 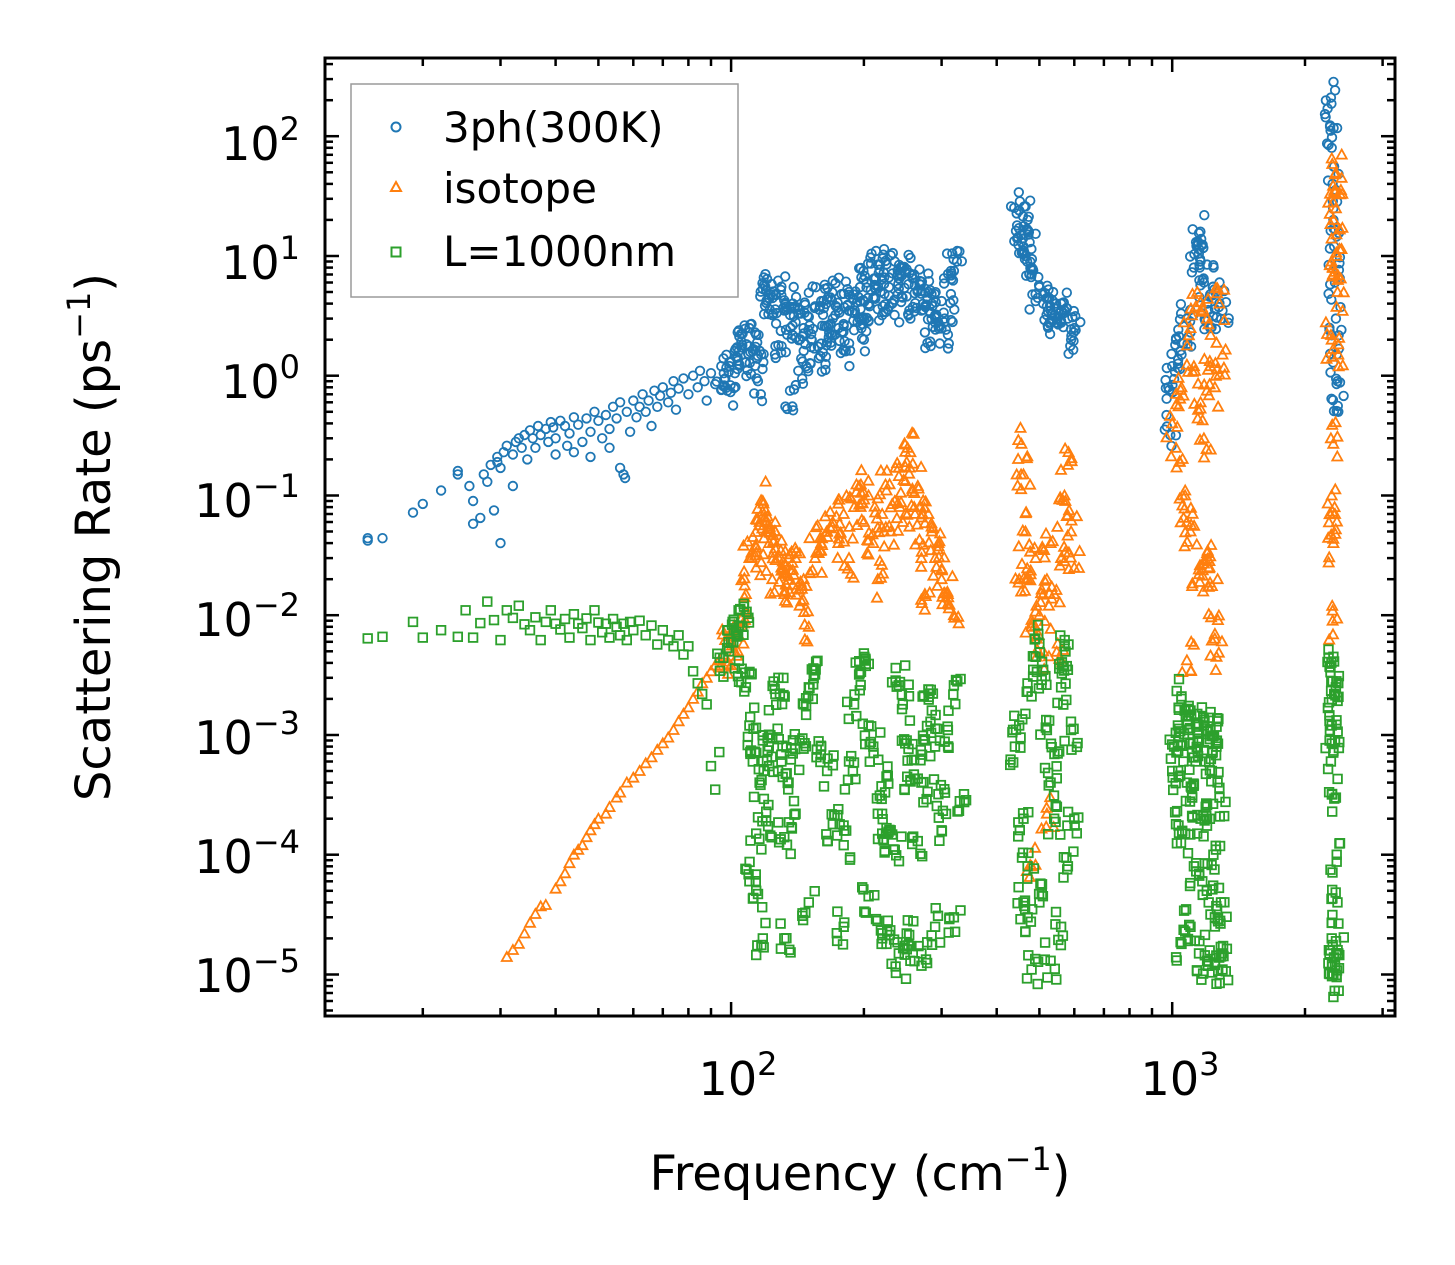 I want to click on x-tick-label-1000: 103, so click(x=1180, y=1075).